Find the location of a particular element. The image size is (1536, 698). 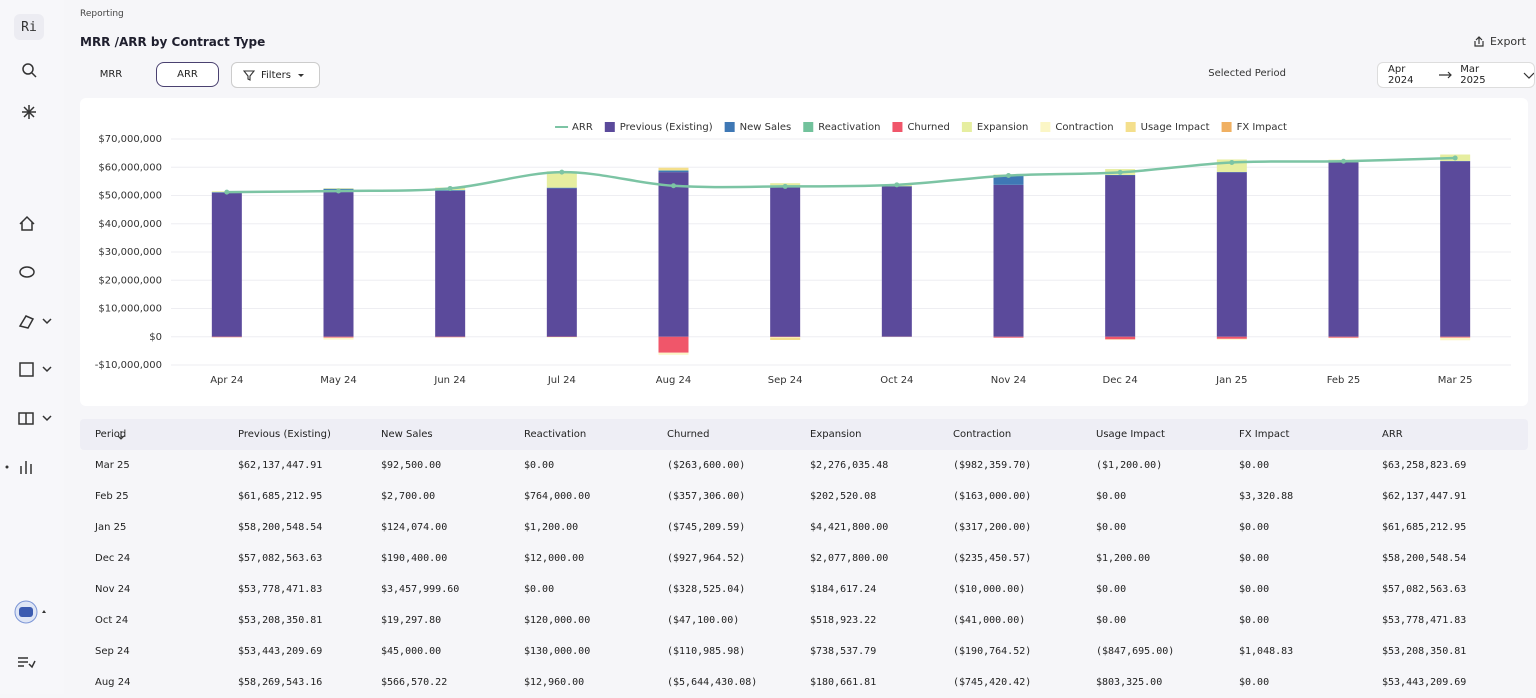

table-cell: ($5,644,430.08) is located at coordinates (712, 682).